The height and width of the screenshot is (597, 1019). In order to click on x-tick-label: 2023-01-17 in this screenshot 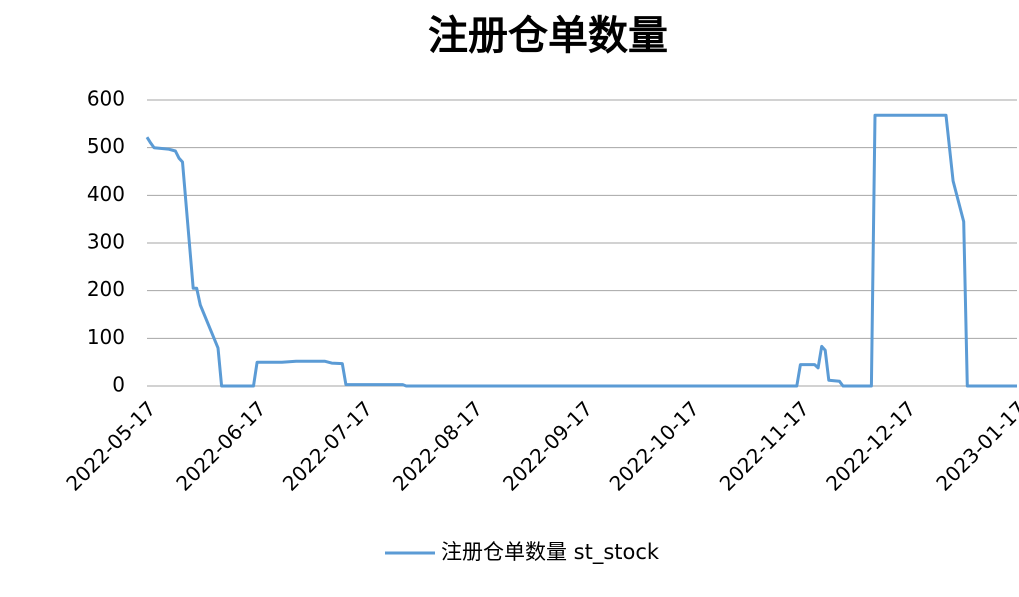, I will do `click(975, 445)`.